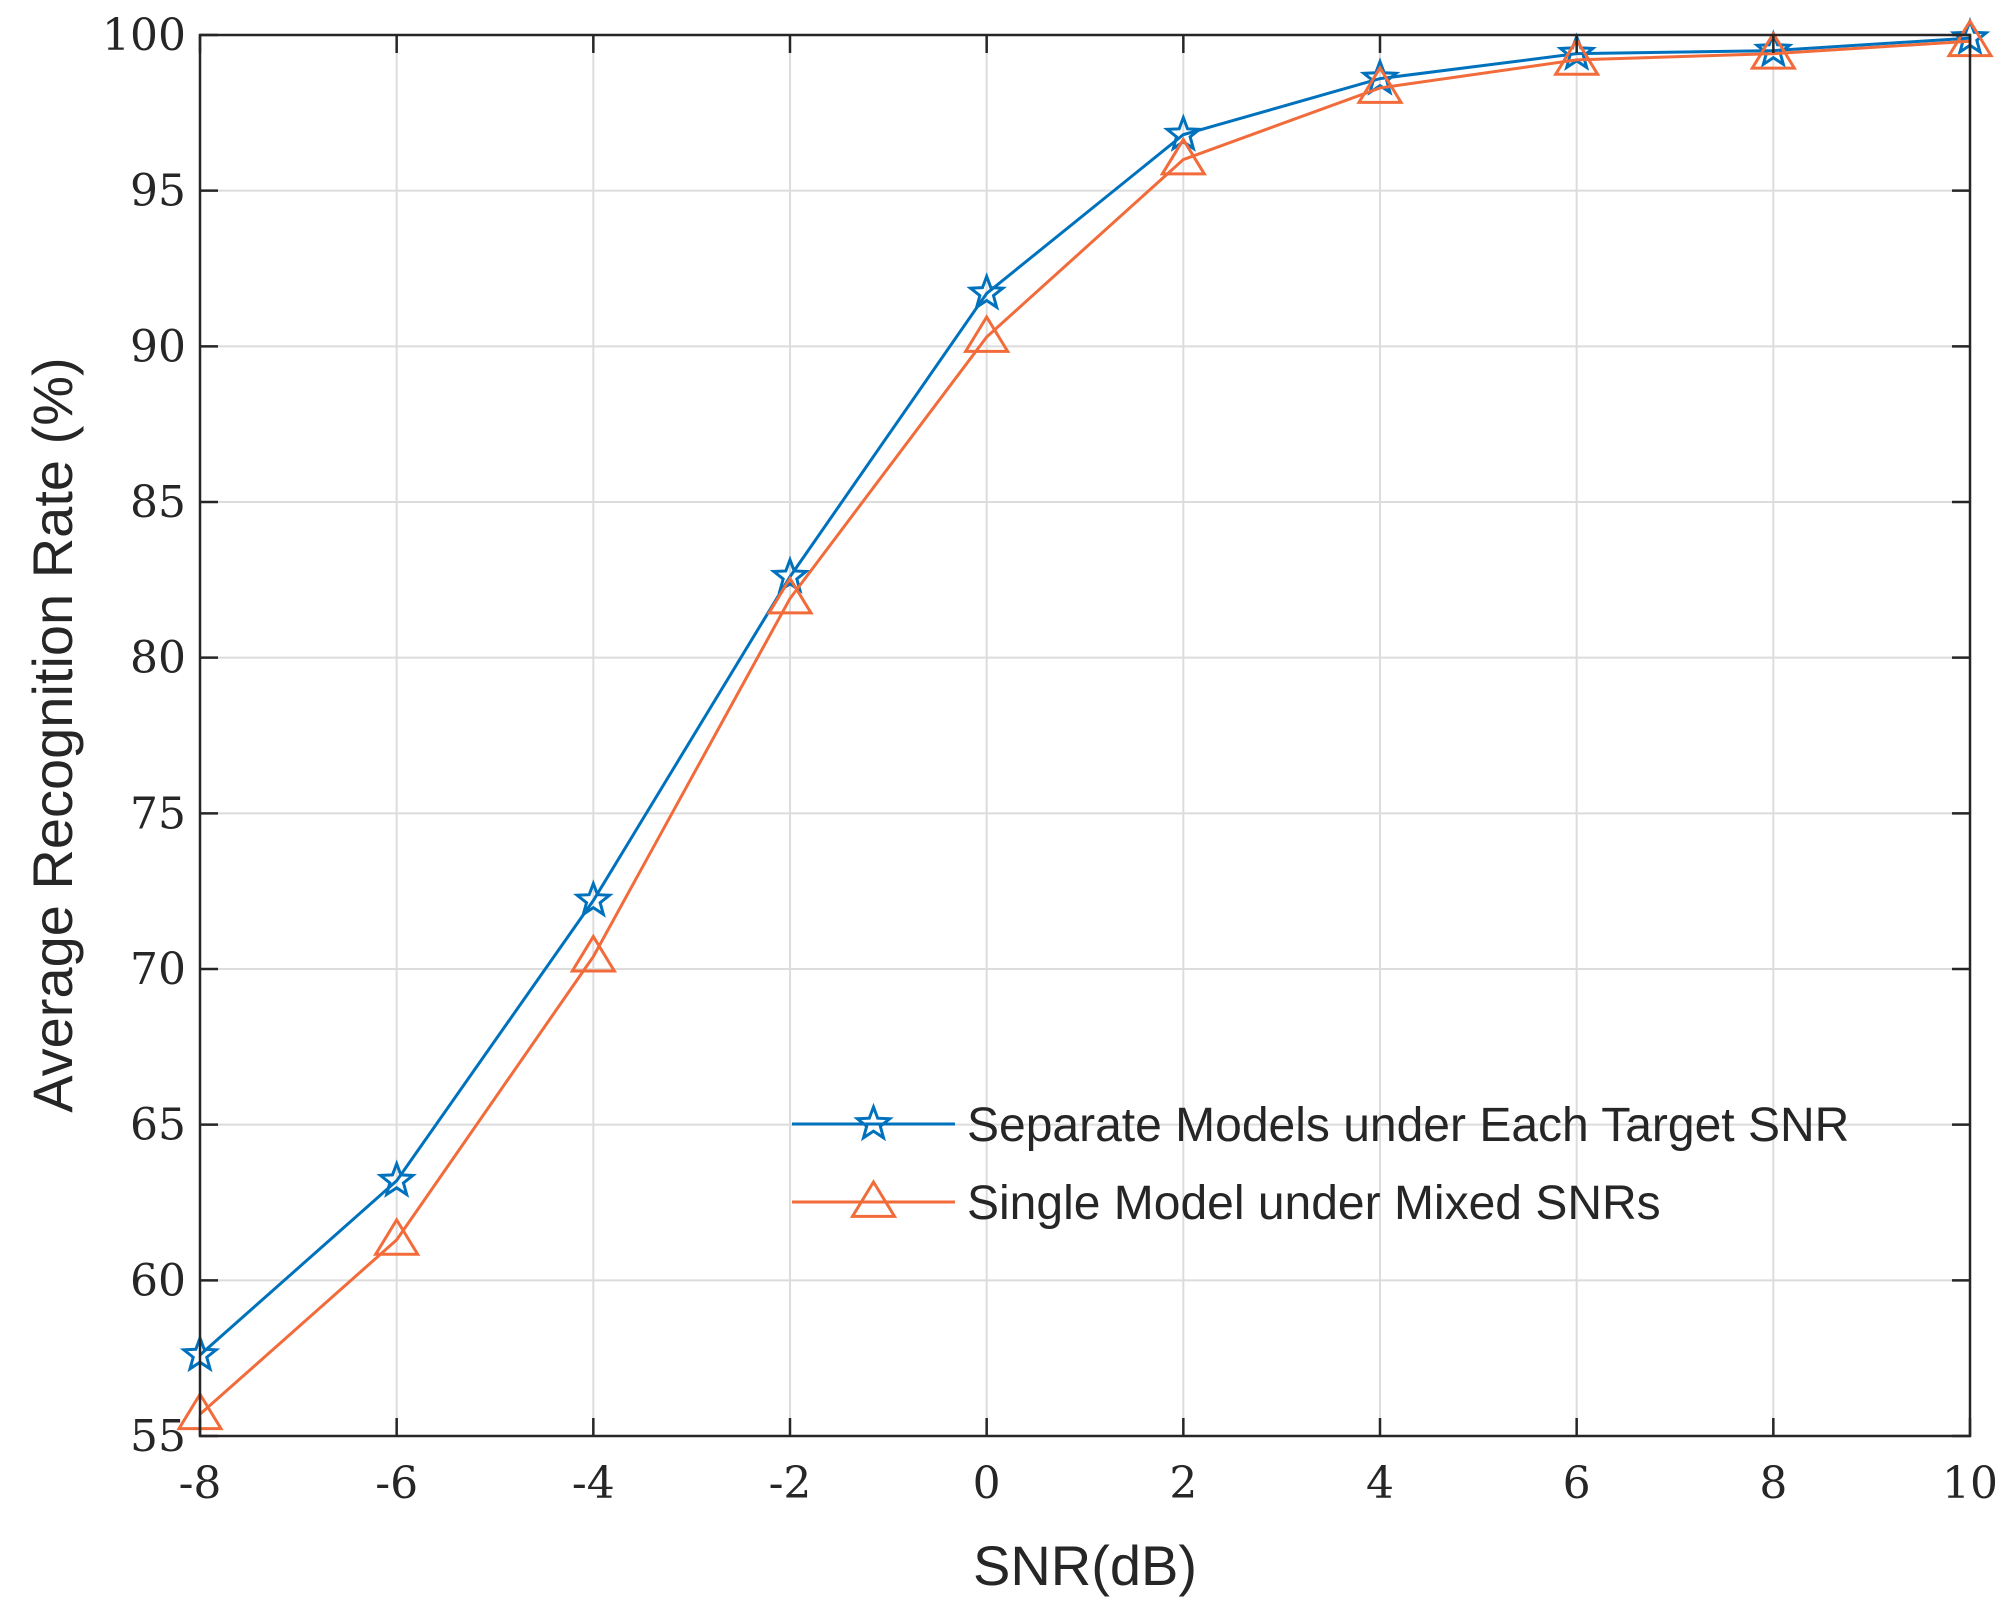  I want to click on legend-label: Single Model under Mixed SNRs, so click(1314, 1203).